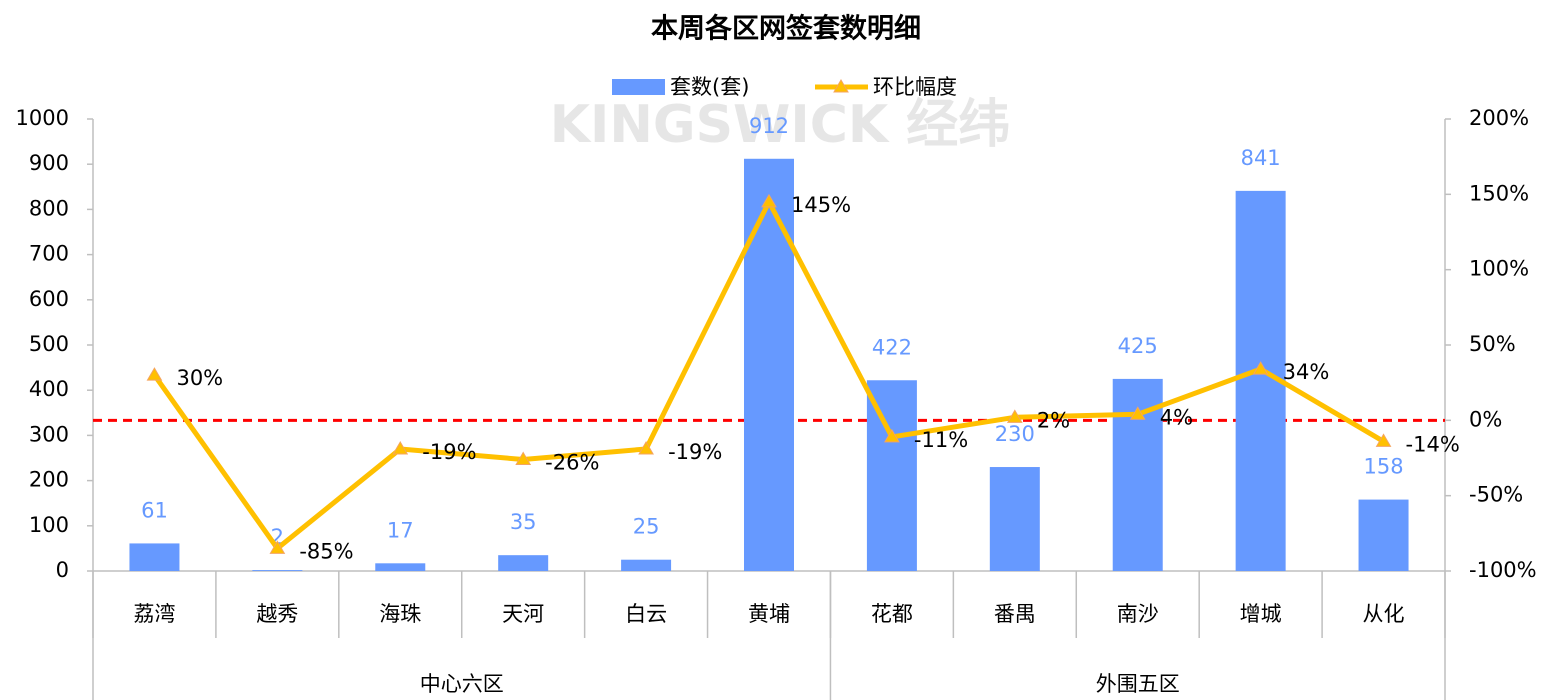 The width and height of the screenshot is (1544, 700). I want to click on y2-tick-label: 0%, so click(1485, 419).